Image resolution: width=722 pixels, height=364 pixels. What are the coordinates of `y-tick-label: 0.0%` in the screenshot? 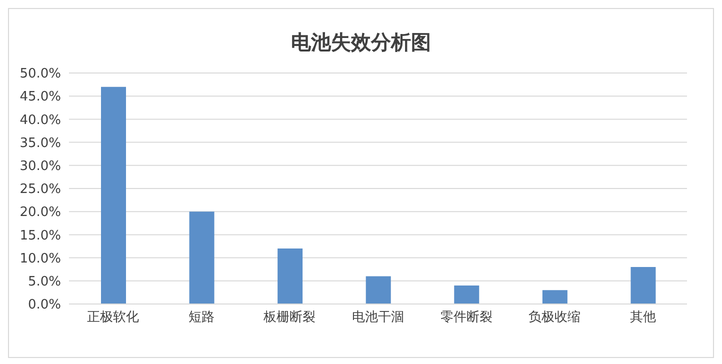 It's located at (44, 305).